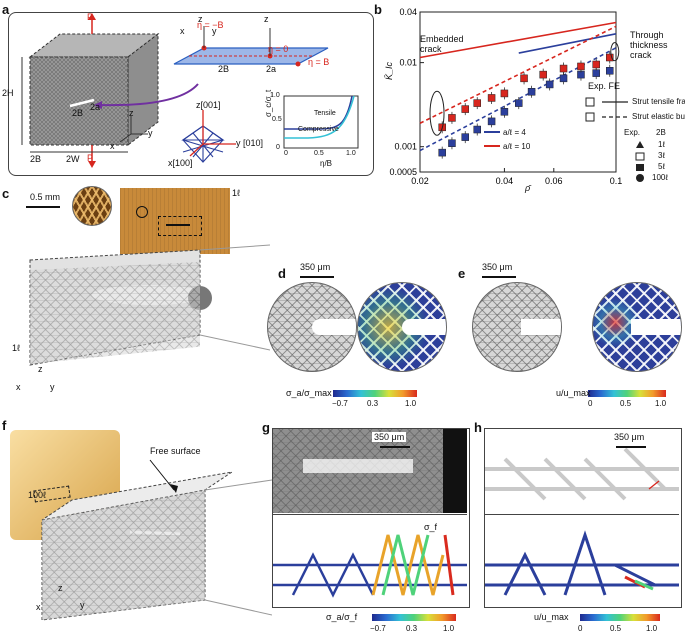 This screenshot has width=685, height=639. What do you see at coordinates (631, 447) in the screenshot?
I see `scale-bar-h` at bounding box center [631, 447].